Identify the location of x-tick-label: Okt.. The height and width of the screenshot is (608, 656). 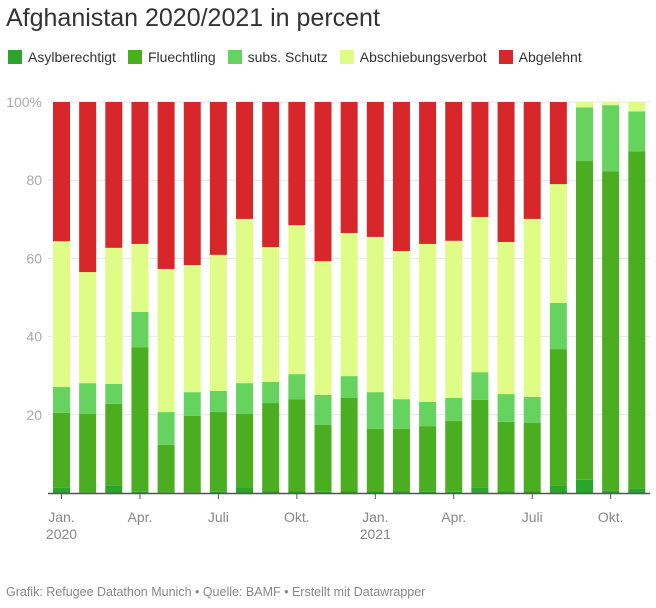
(297, 517).